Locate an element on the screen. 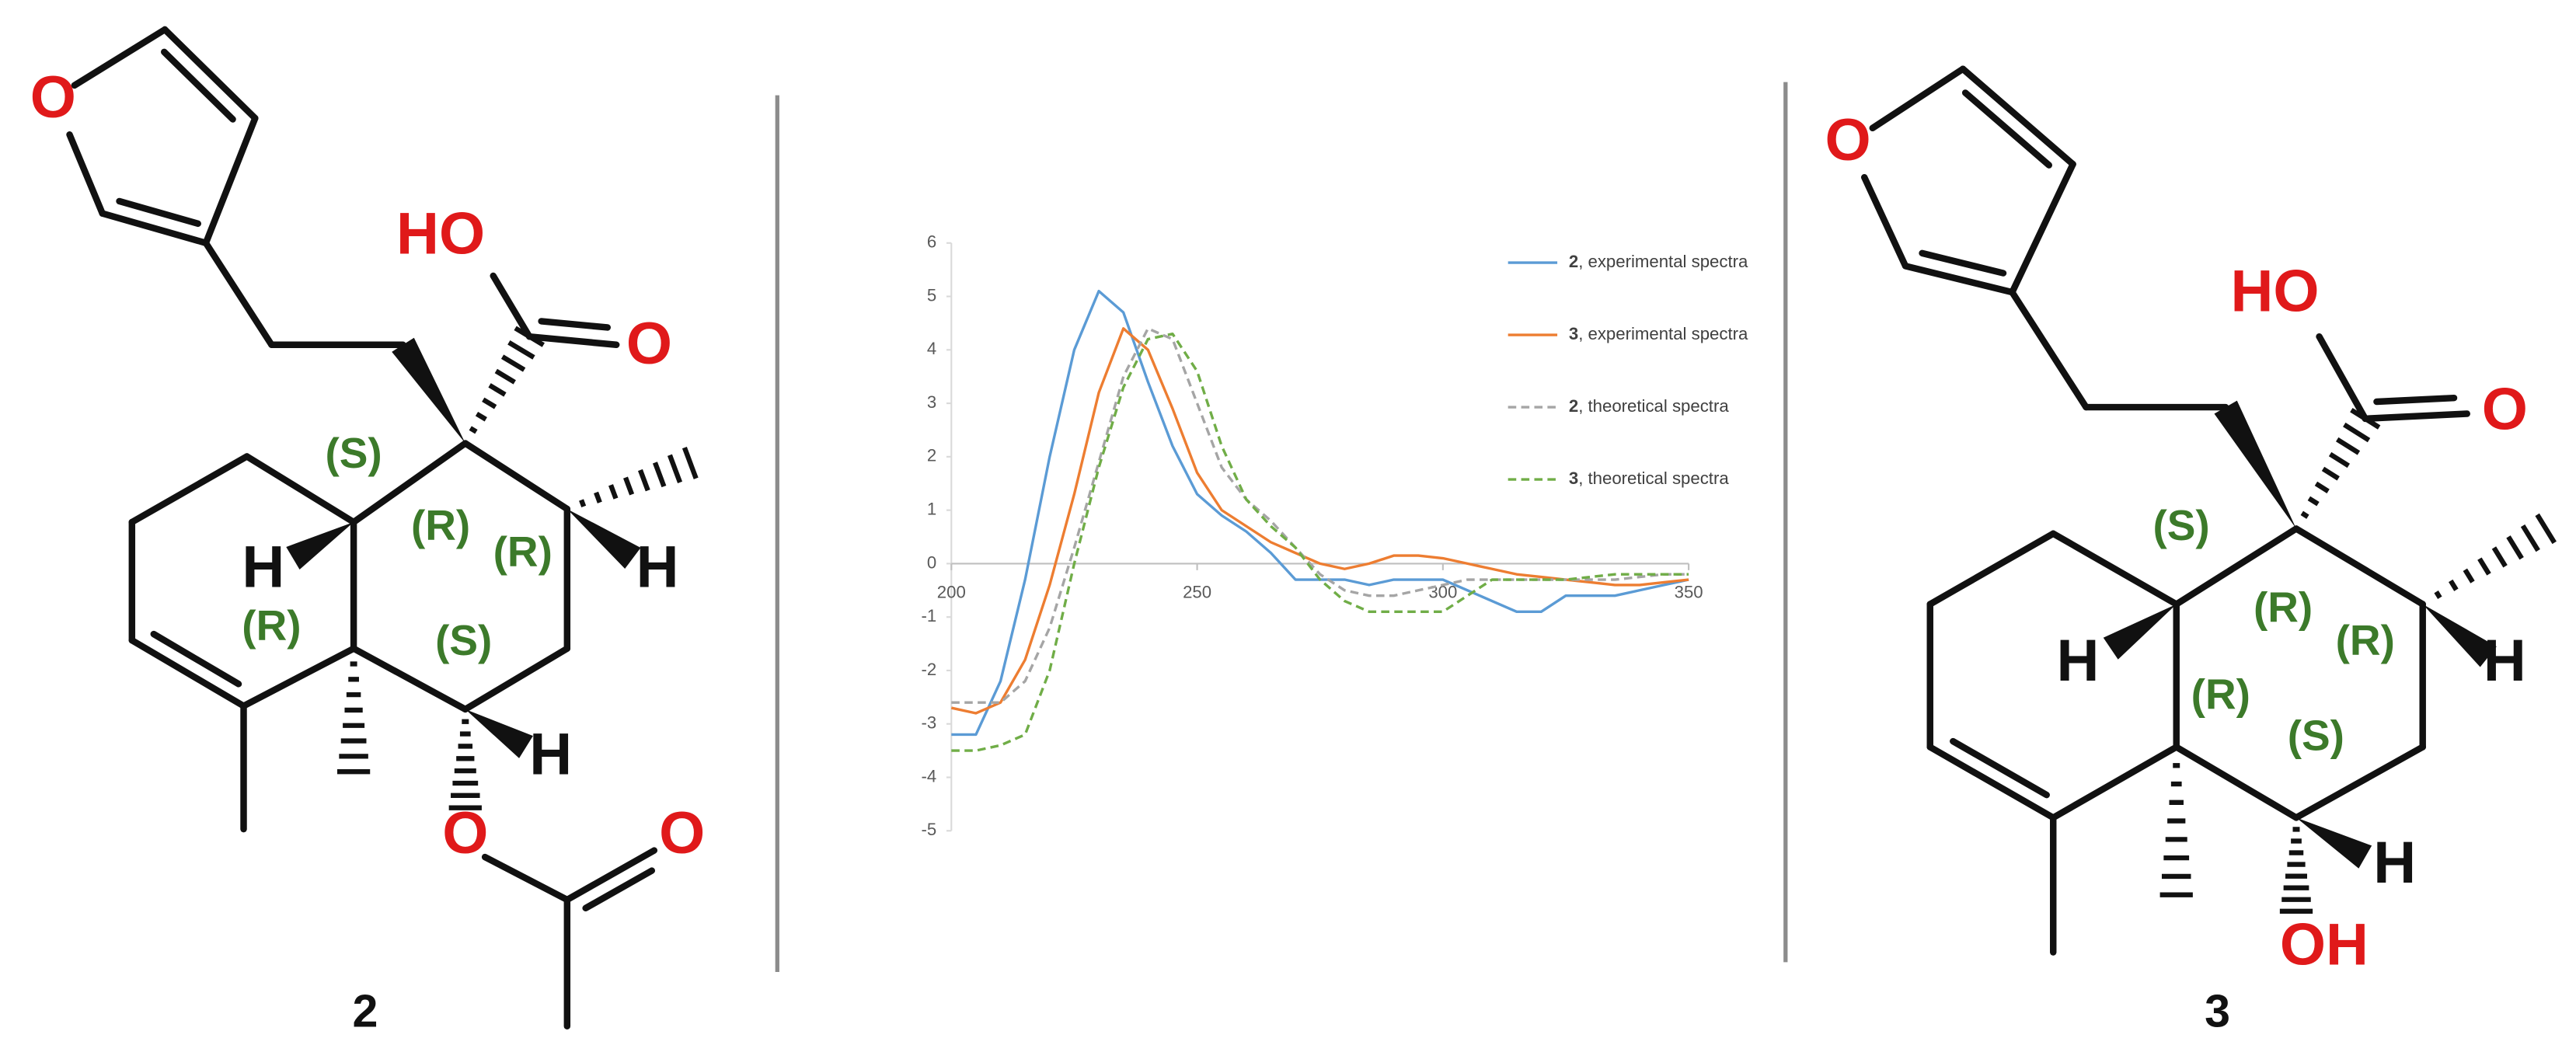 The width and height of the screenshot is (2576, 1059). y-tick-label: 4 is located at coordinates (931, 349).